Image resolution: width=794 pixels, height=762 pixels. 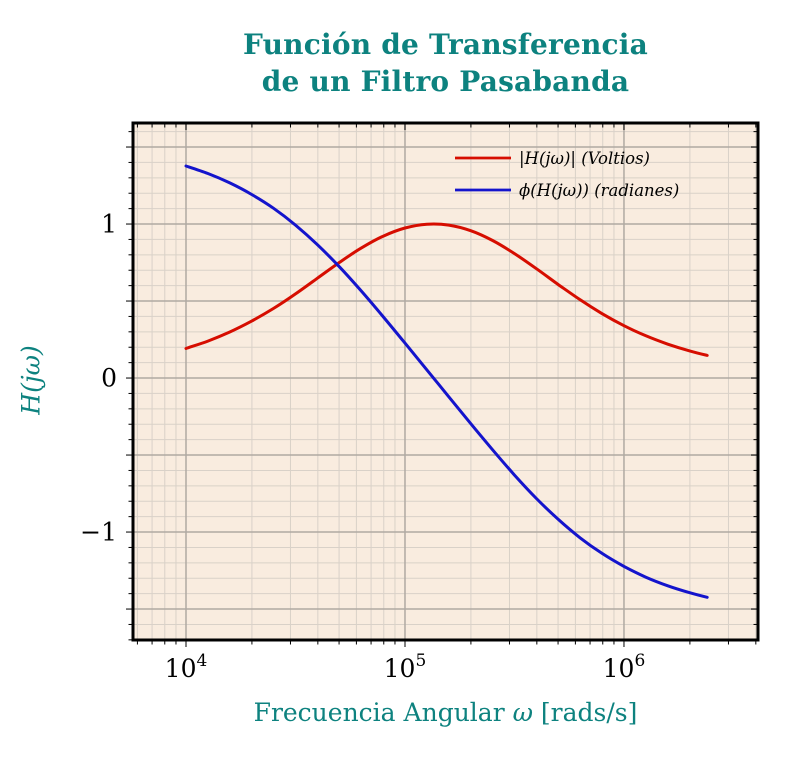 What do you see at coordinates (383, 712) in the screenshot?
I see `x-axis-label-text: Frecuencia Angular` at bounding box center [383, 712].